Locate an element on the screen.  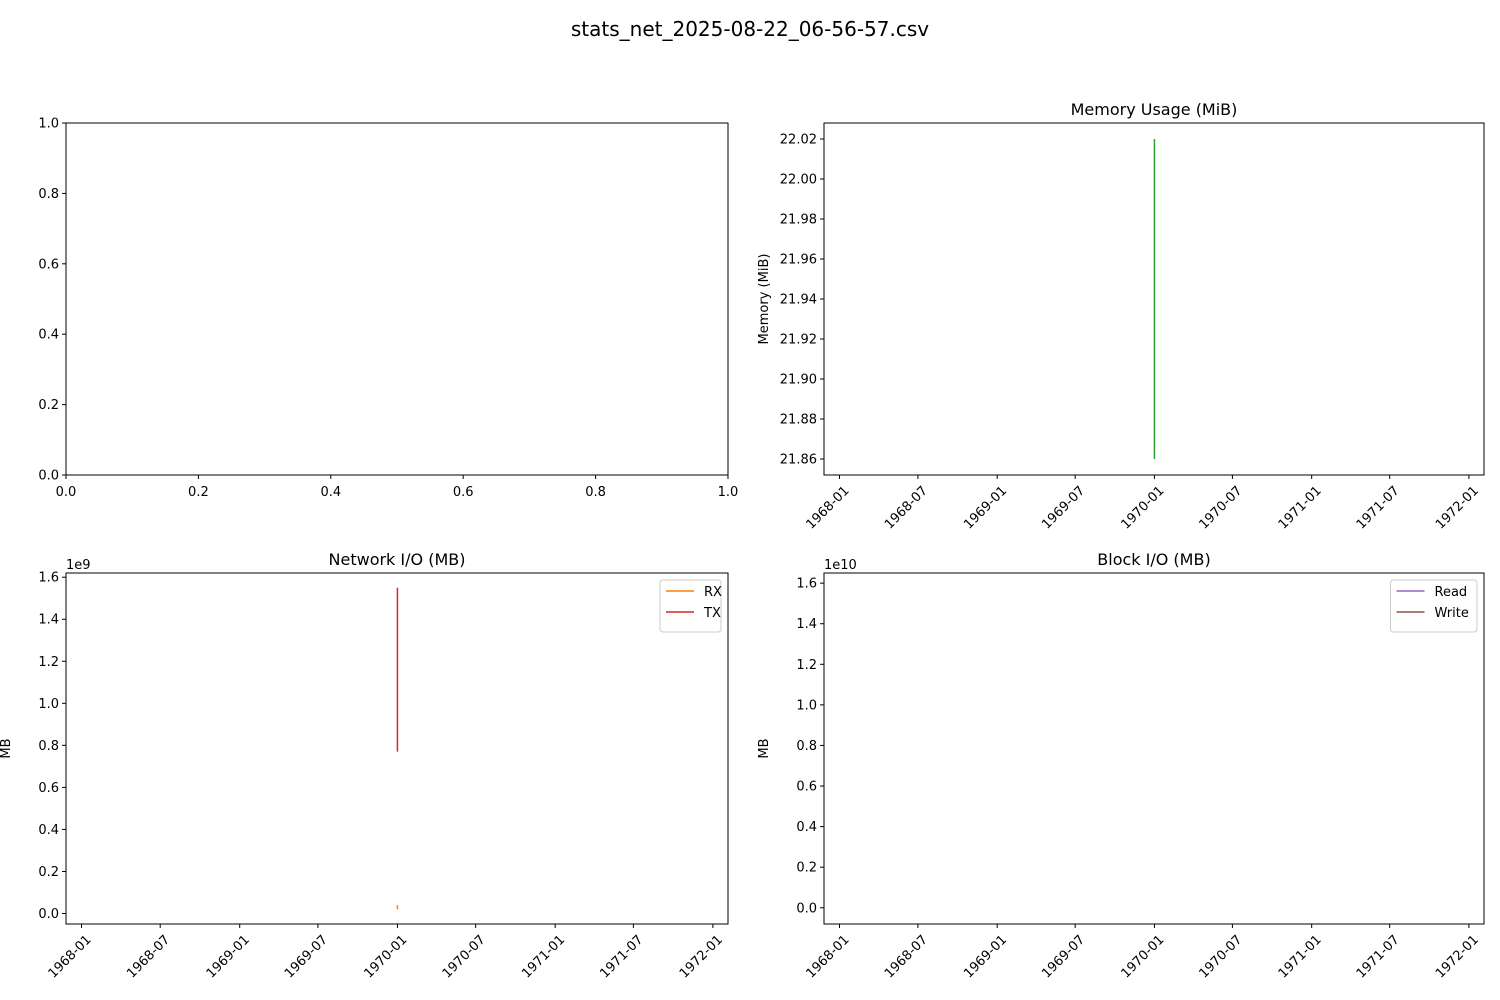
charts-empty-x-tick-label: 0.6 is located at coordinates (463, 492).